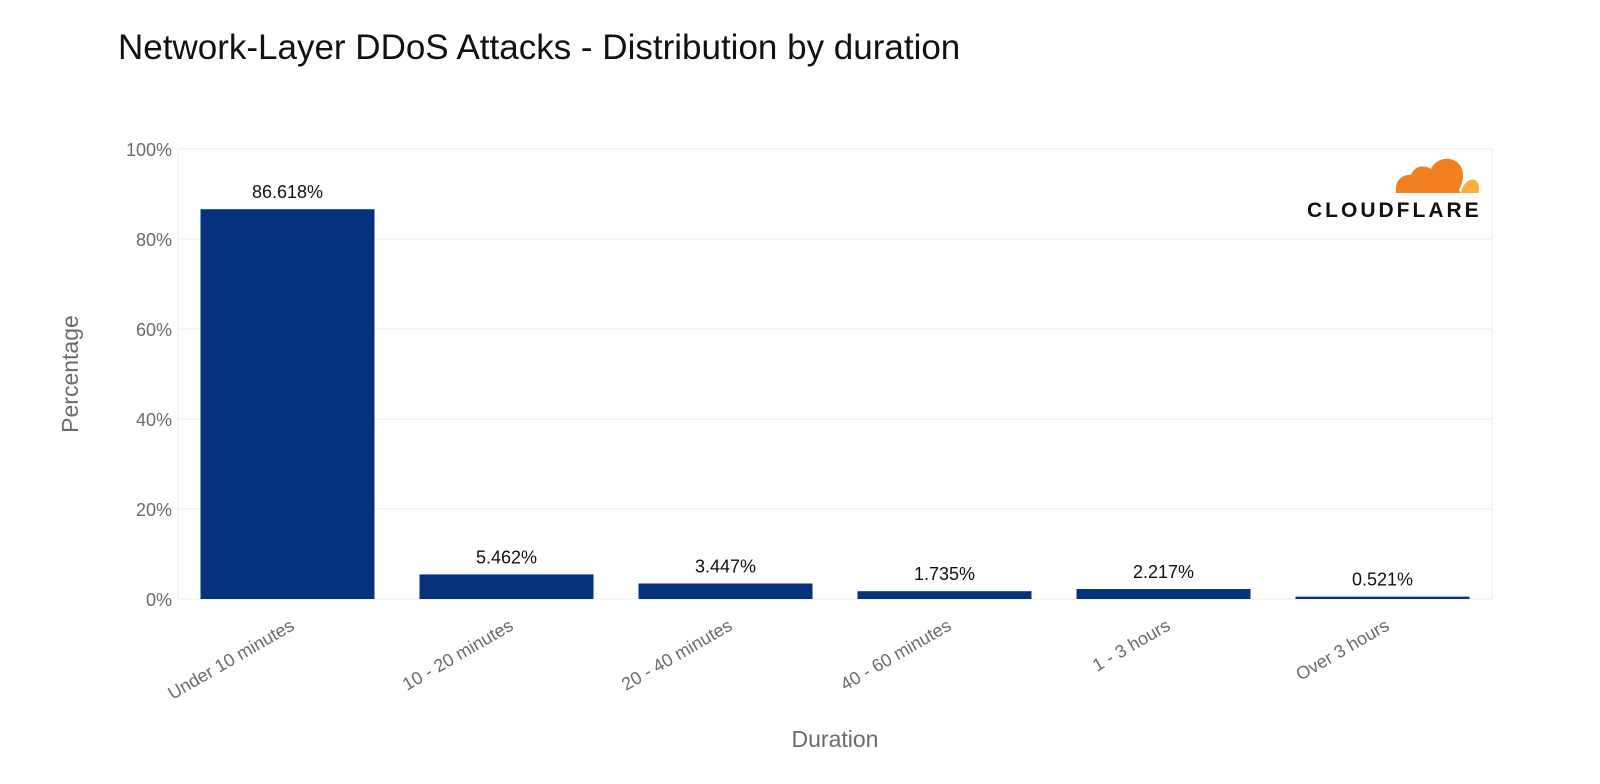 The image size is (1600, 784). I want to click on y-tick-label: 80%, so click(154, 240).